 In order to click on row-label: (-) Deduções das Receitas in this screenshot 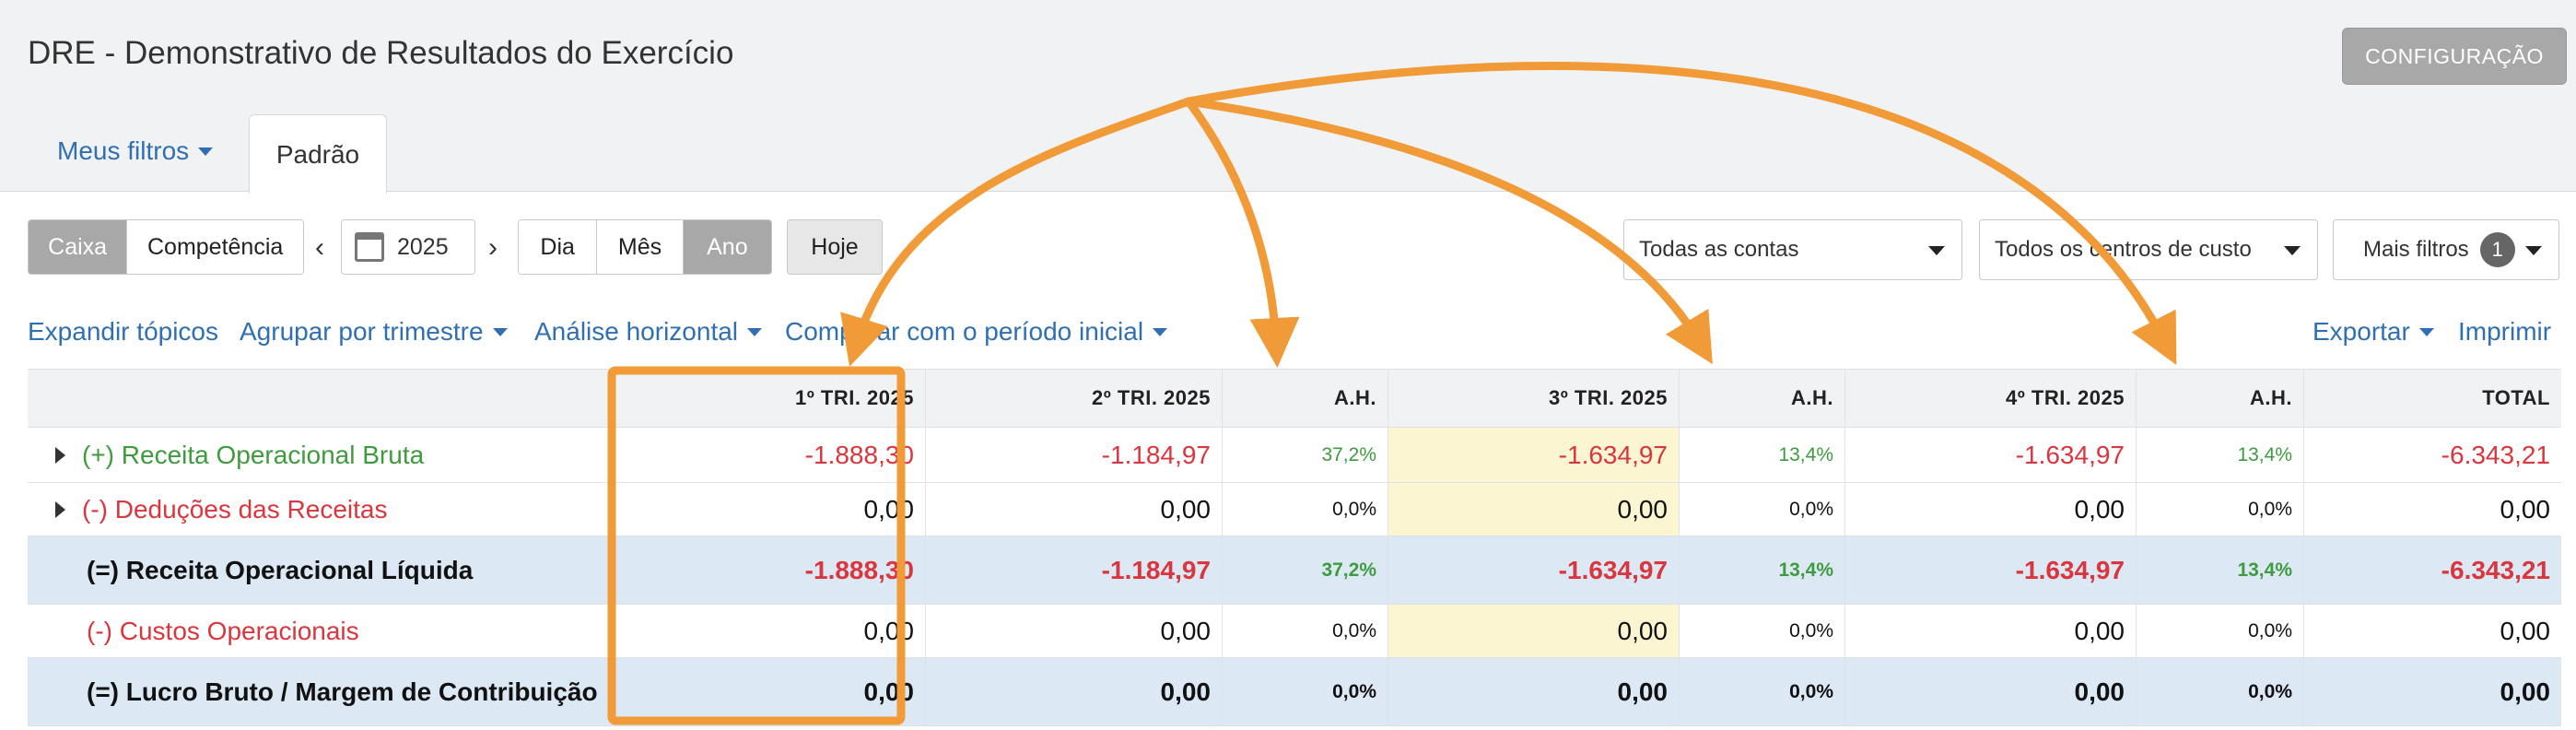, I will do `click(235, 509)`.